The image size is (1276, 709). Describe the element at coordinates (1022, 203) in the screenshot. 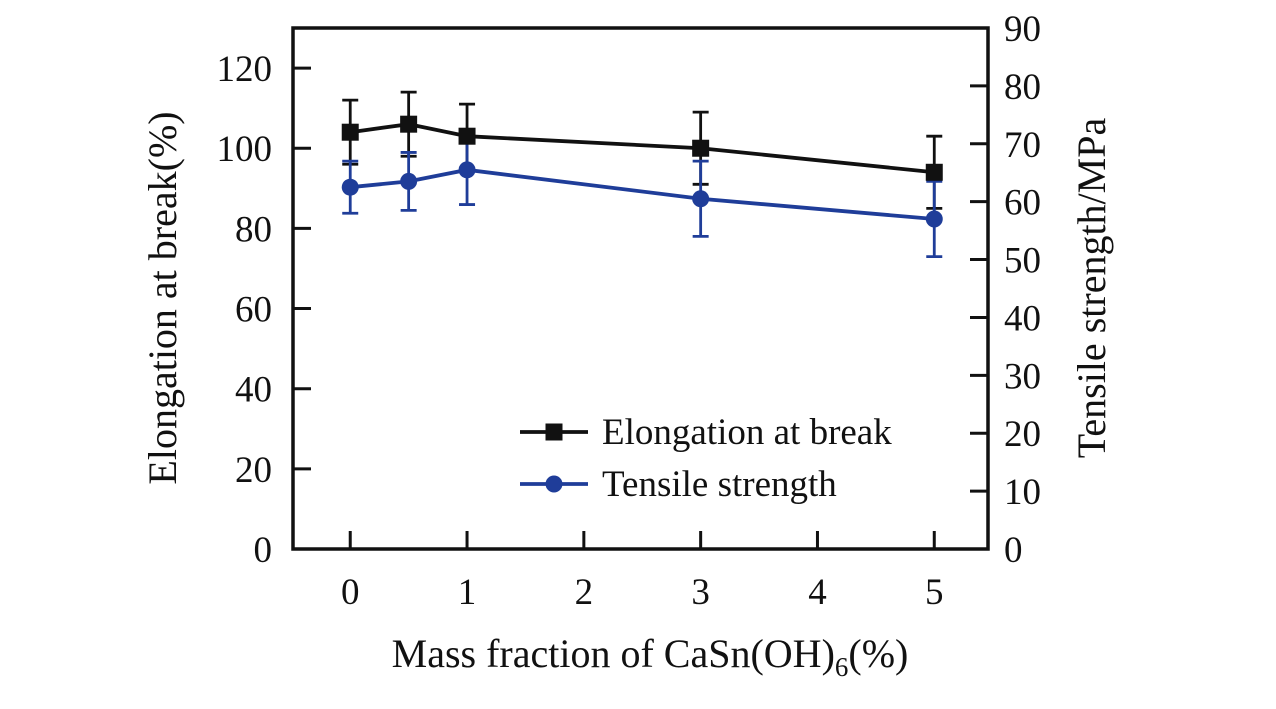

I see `right-axis-tick-label: 60` at that location.